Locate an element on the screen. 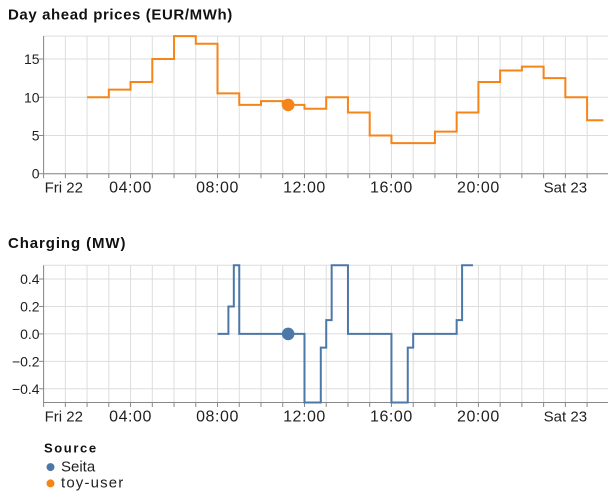  svg-text: 0.0 is located at coordinates (30, 334).